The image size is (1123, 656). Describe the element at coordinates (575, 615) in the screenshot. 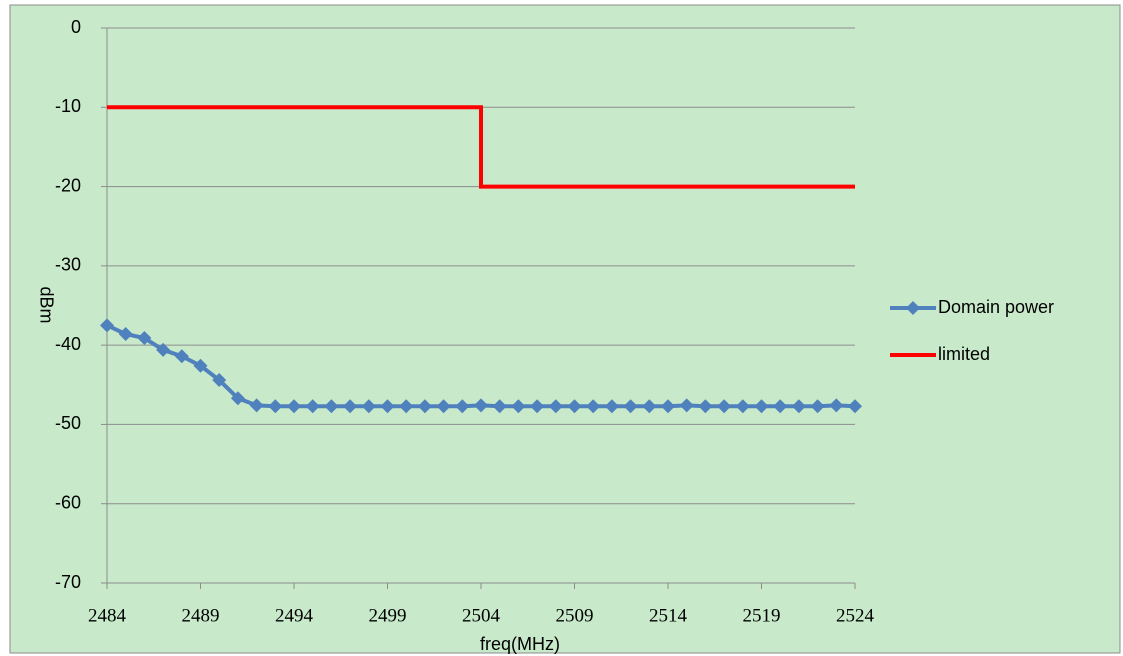

I see `x-tick-label: 2509` at that location.